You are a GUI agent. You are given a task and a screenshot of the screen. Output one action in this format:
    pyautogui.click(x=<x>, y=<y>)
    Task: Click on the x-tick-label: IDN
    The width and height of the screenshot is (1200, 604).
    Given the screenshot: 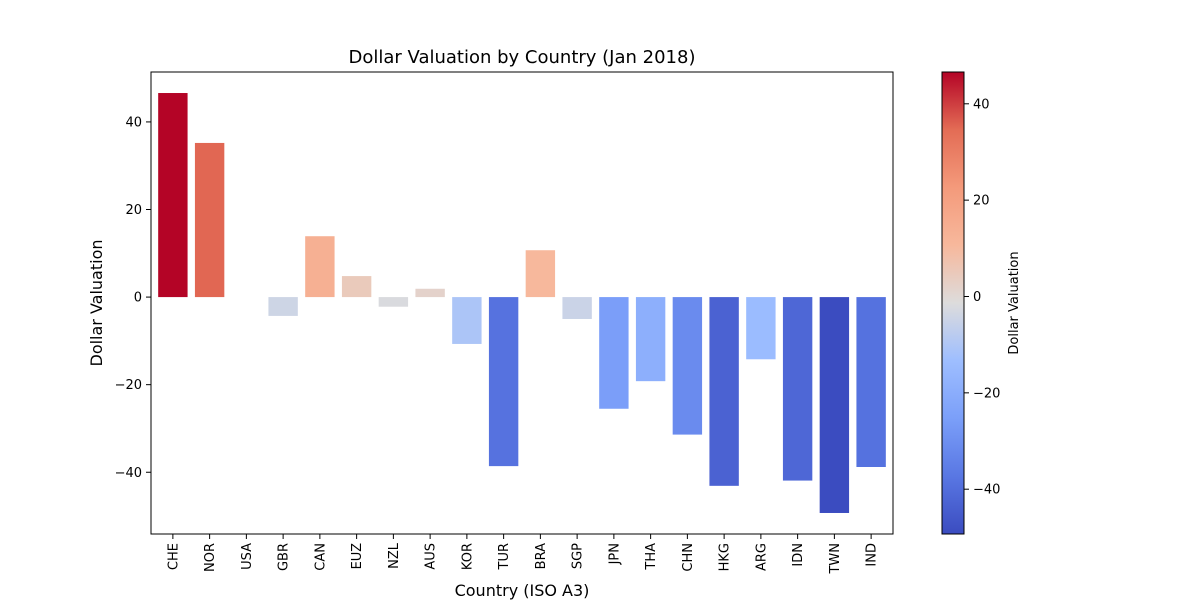 What is the action you would take?
    pyautogui.click(x=798, y=555)
    